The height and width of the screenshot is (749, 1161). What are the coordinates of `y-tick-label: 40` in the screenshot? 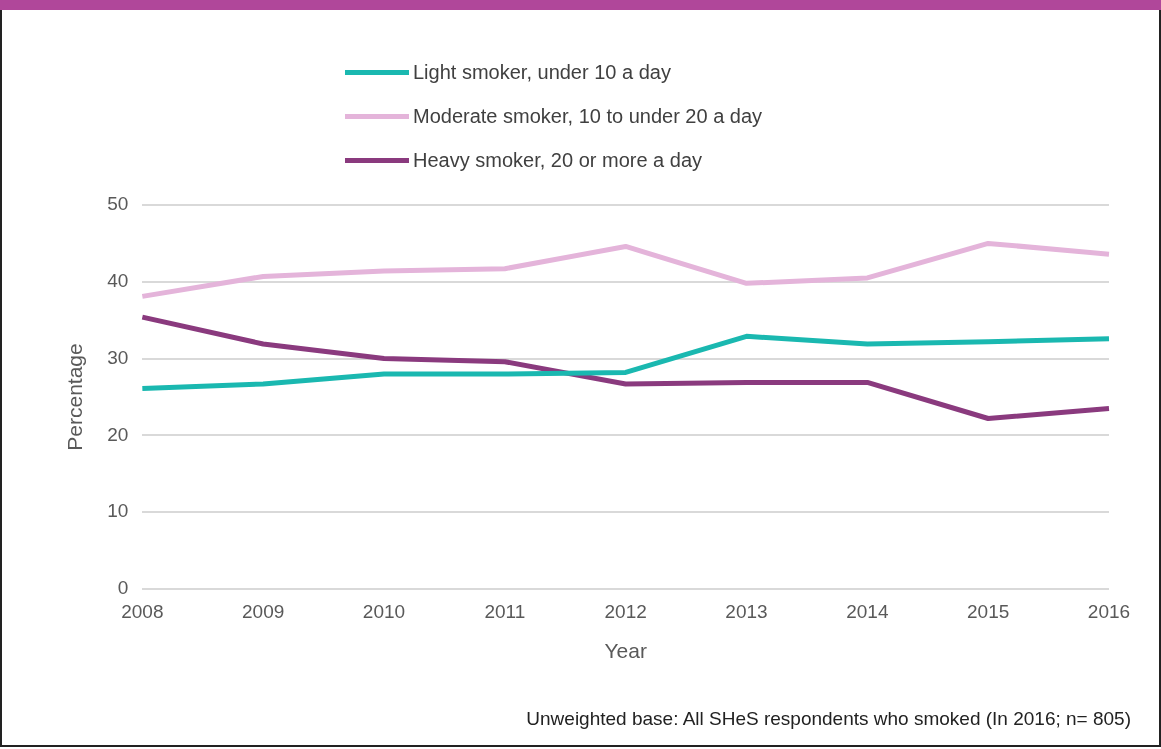 It's located at (118, 281).